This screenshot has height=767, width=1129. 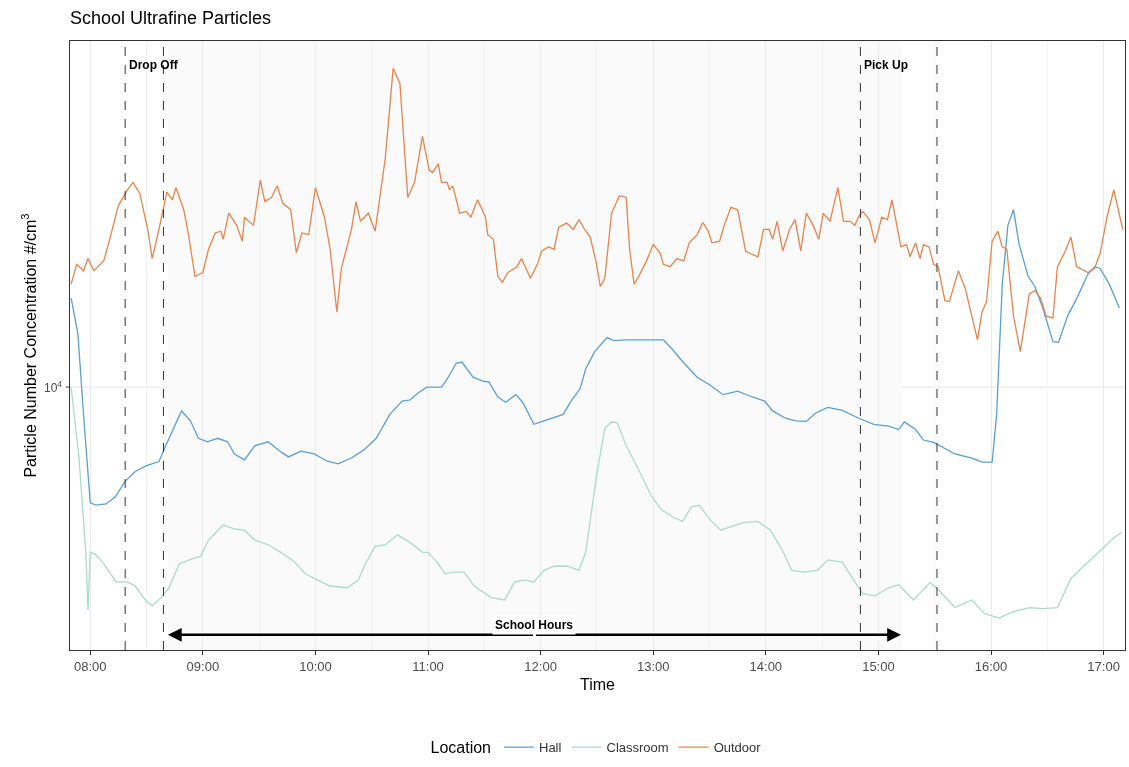 What do you see at coordinates (90, 666) in the screenshot?
I see `x-tick-label: 08:00` at bounding box center [90, 666].